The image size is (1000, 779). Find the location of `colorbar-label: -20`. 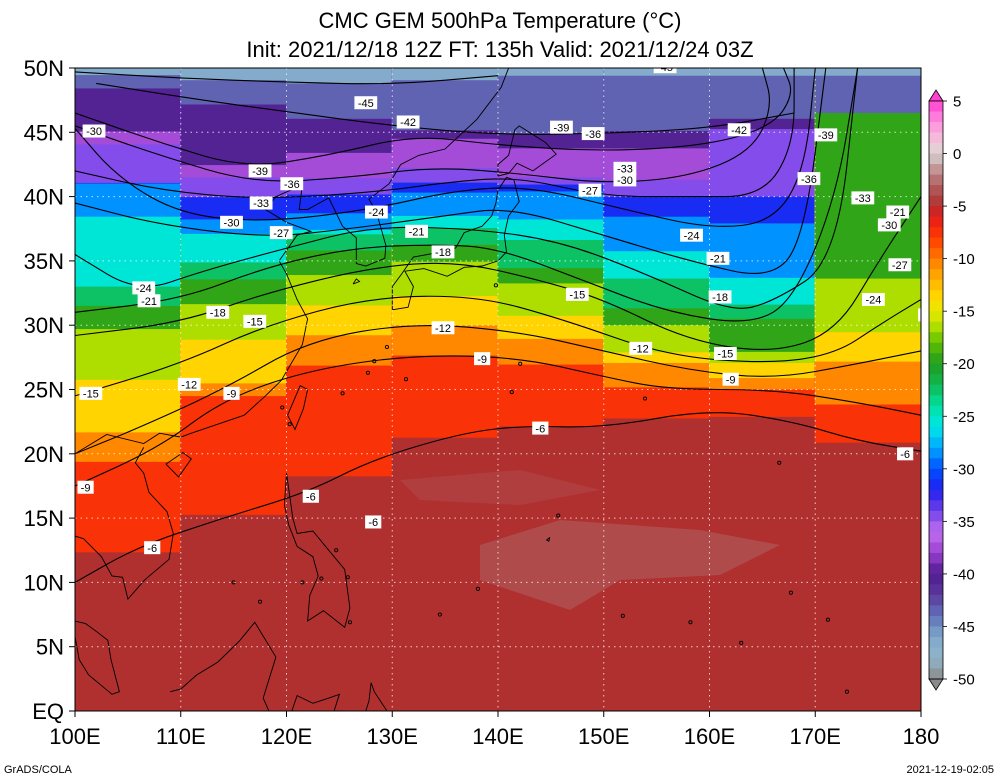

colorbar-label: -20 is located at coordinates (964, 364).